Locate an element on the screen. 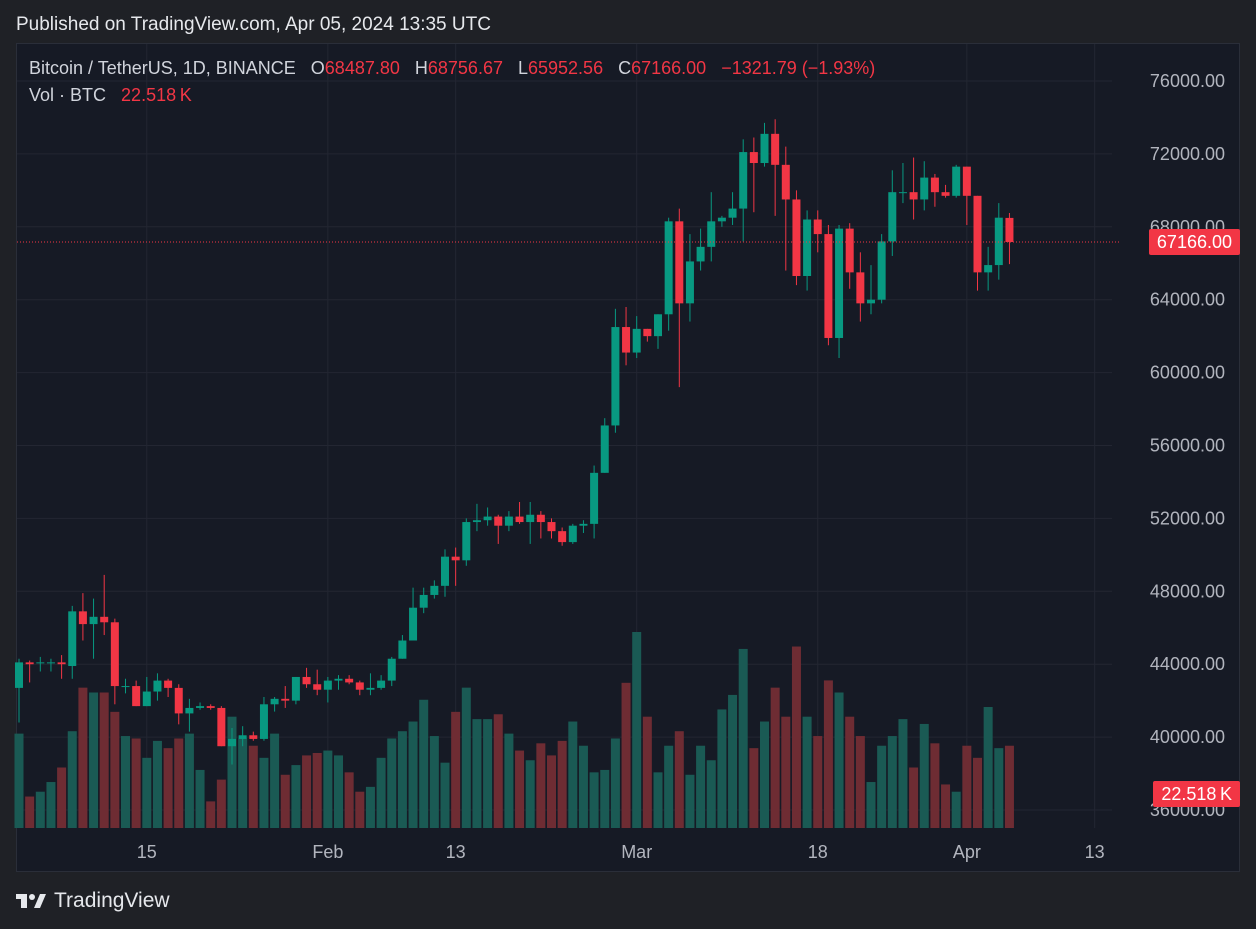 The image size is (1256, 929). tradingview-logo: TradingView is located at coordinates (93, 901).